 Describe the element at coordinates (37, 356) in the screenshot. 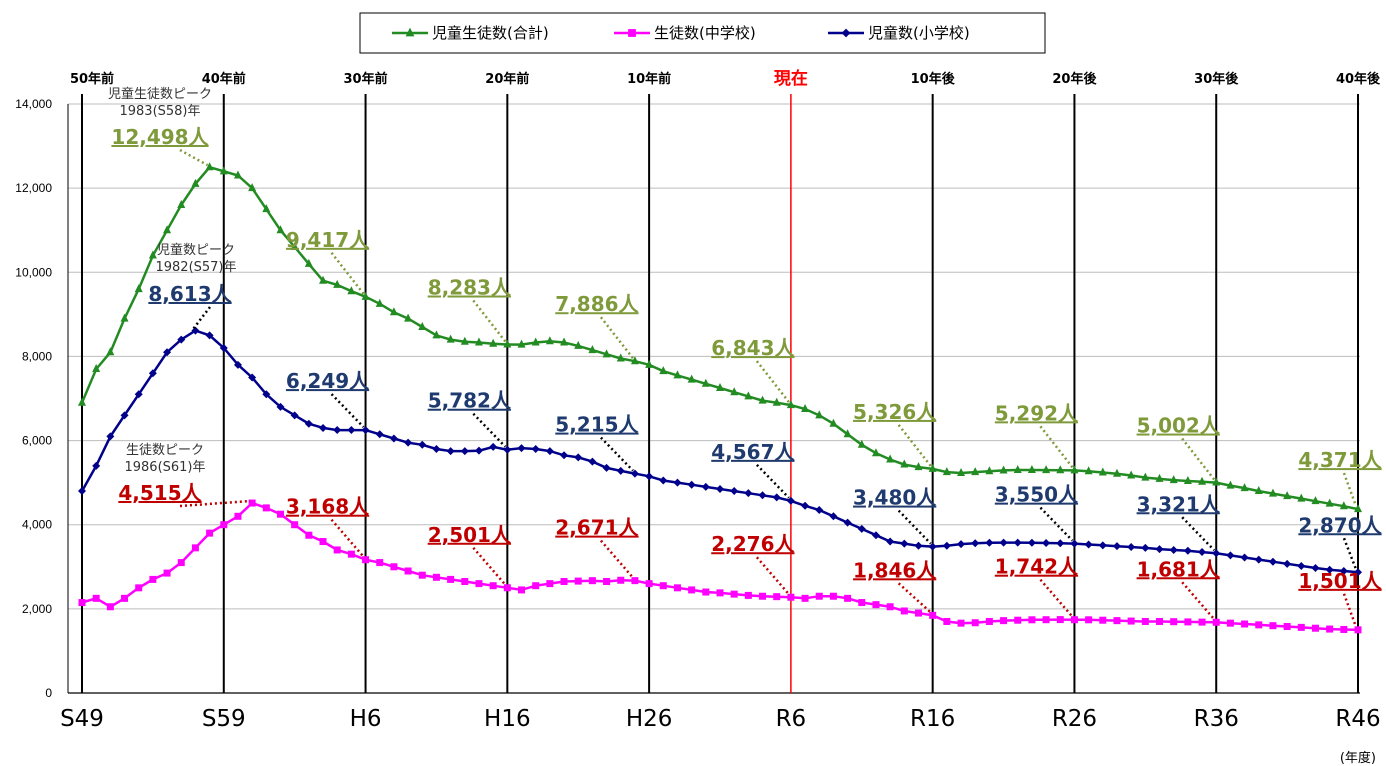

I see `y-tick-label: 8,000` at that location.